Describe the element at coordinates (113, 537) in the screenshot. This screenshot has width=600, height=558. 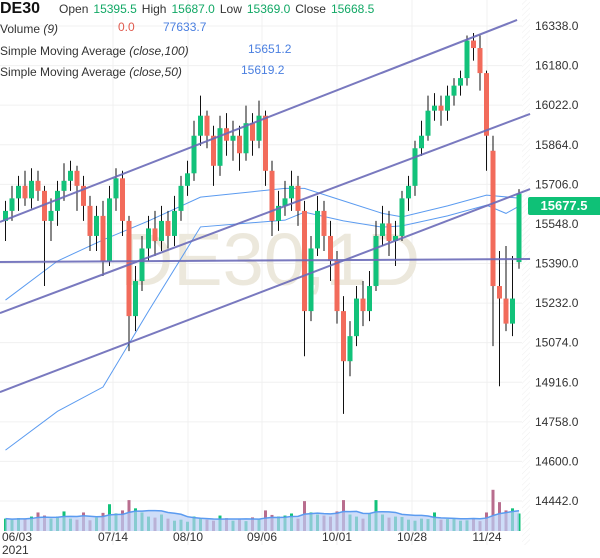
I see `x-tick-label: 07/14` at that location.